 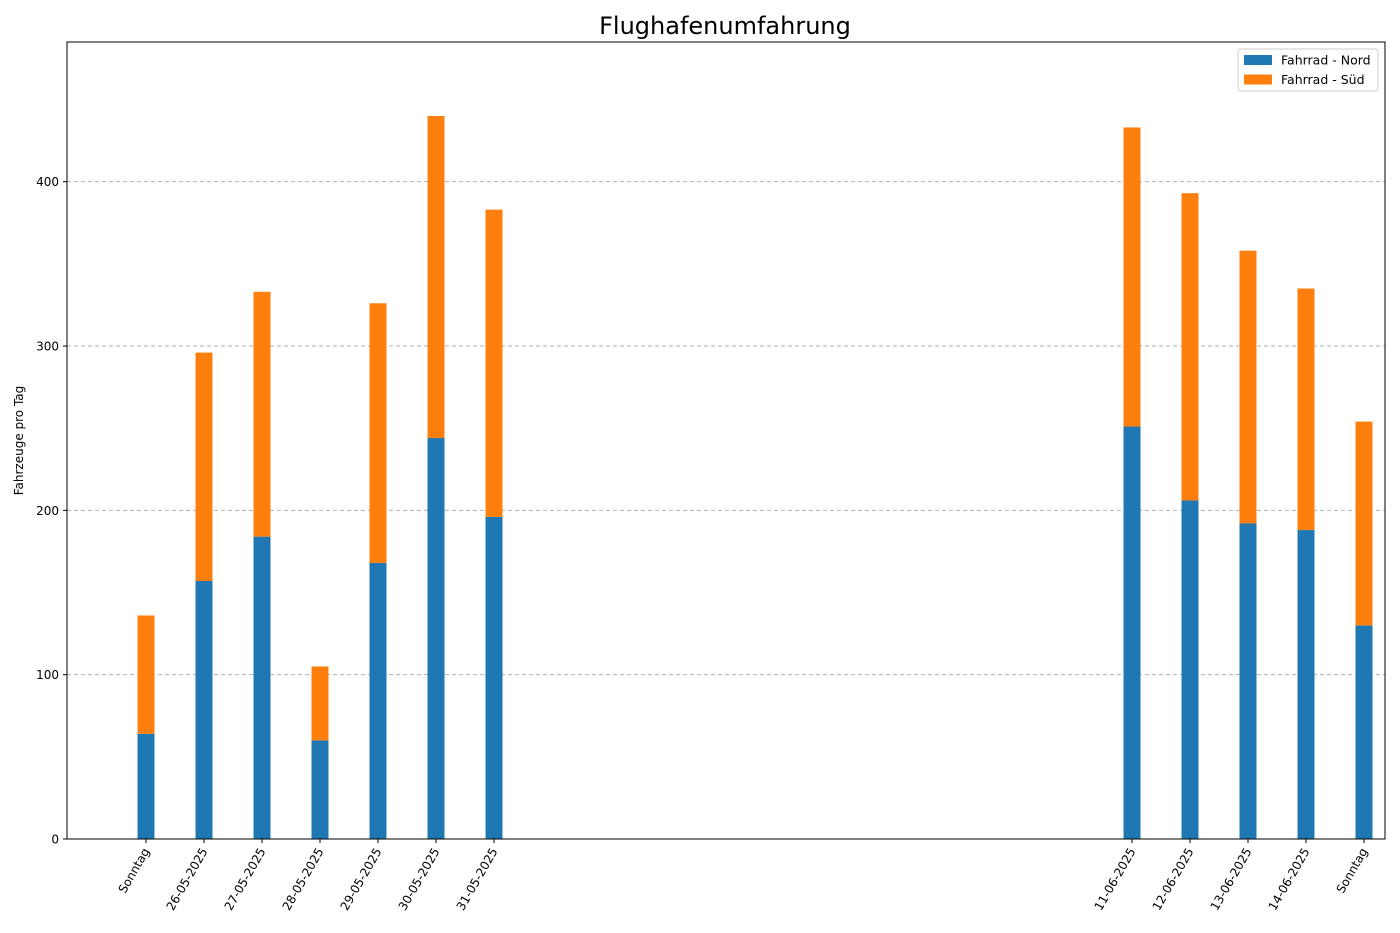 I want to click on x-tick-label: 27-05-2025, so click(x=245, y=879).